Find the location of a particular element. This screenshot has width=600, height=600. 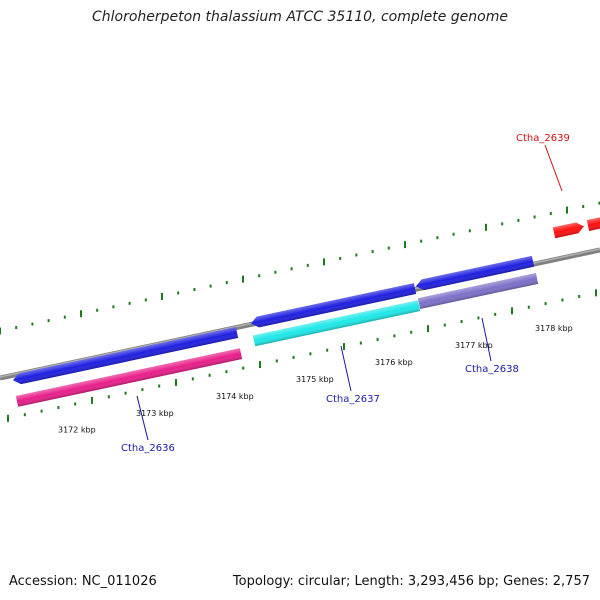

gene-label: Ctha_2638 is located at coordinates (492, 369).